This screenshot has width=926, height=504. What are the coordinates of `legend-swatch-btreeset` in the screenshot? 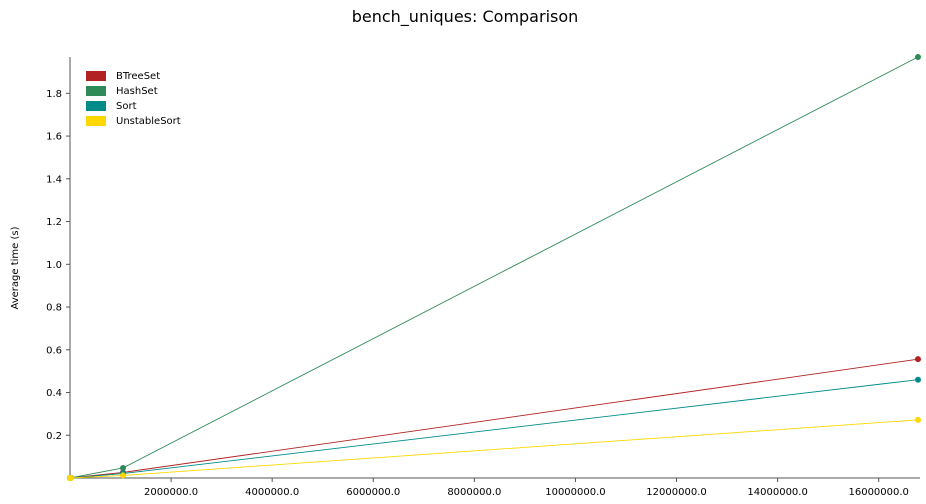 It's located at (96, 76).